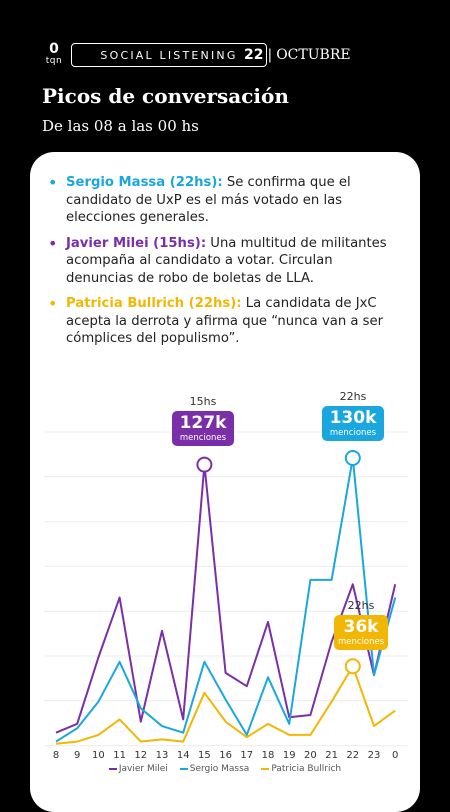 This screenshot has width=450, height=812. I want to click on logo-mark: 0, so click(54, 49).